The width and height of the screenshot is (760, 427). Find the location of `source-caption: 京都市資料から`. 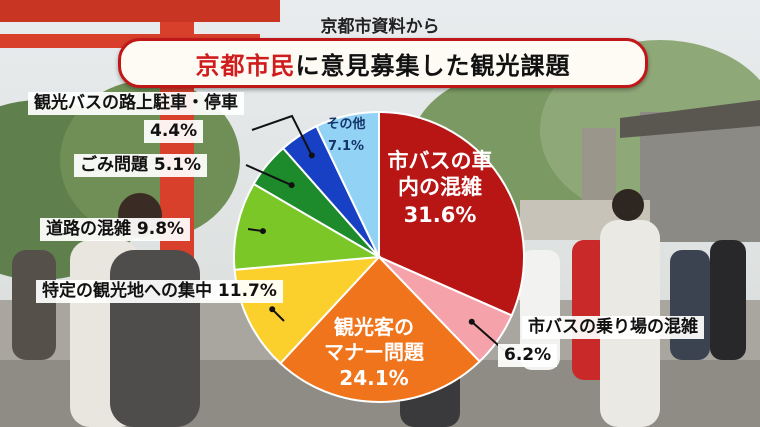

source-caption: 京都市資料から is located at coordinates (380, 27).